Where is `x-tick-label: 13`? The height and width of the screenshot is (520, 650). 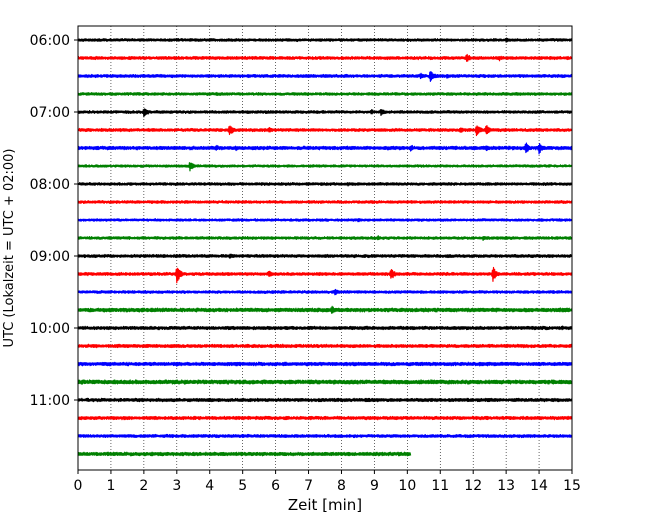 x-tick-label: 13 is located at coordinates (506, 486).